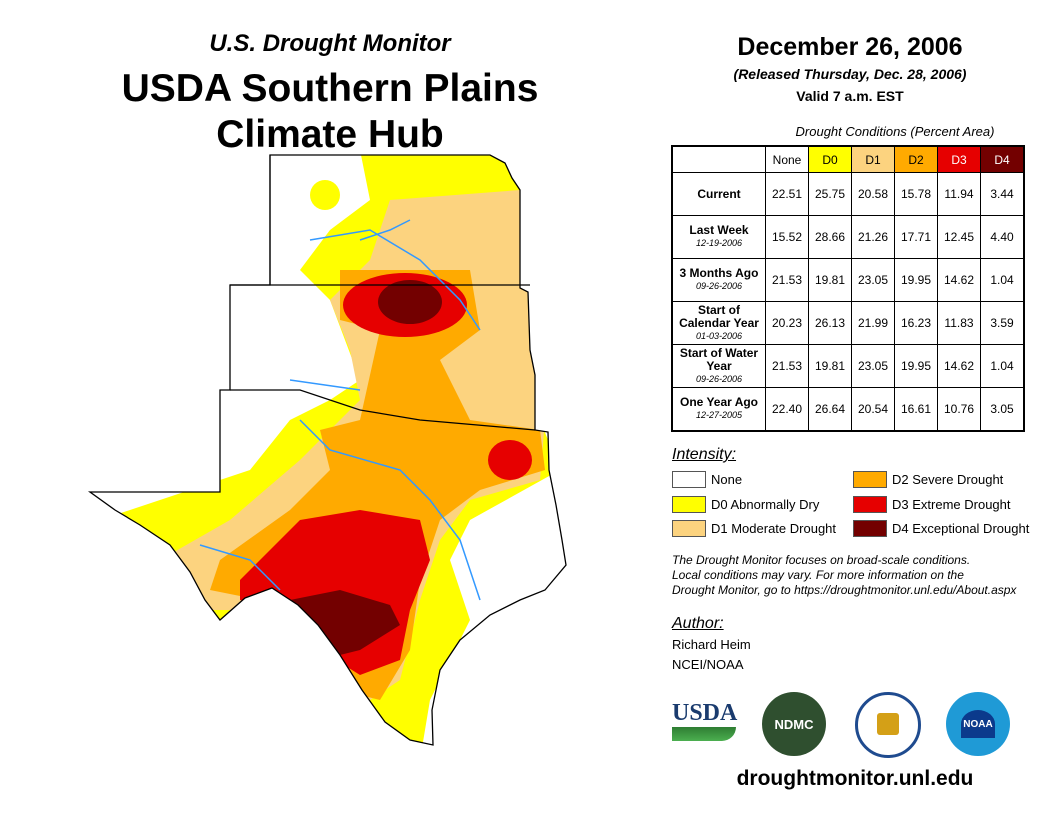 This screenshot has width=1056, height=816. What do you see at coordinates (830, 409) in the screenshot?
I see `value-cell: 26.64` at bounding box center [830, 409].